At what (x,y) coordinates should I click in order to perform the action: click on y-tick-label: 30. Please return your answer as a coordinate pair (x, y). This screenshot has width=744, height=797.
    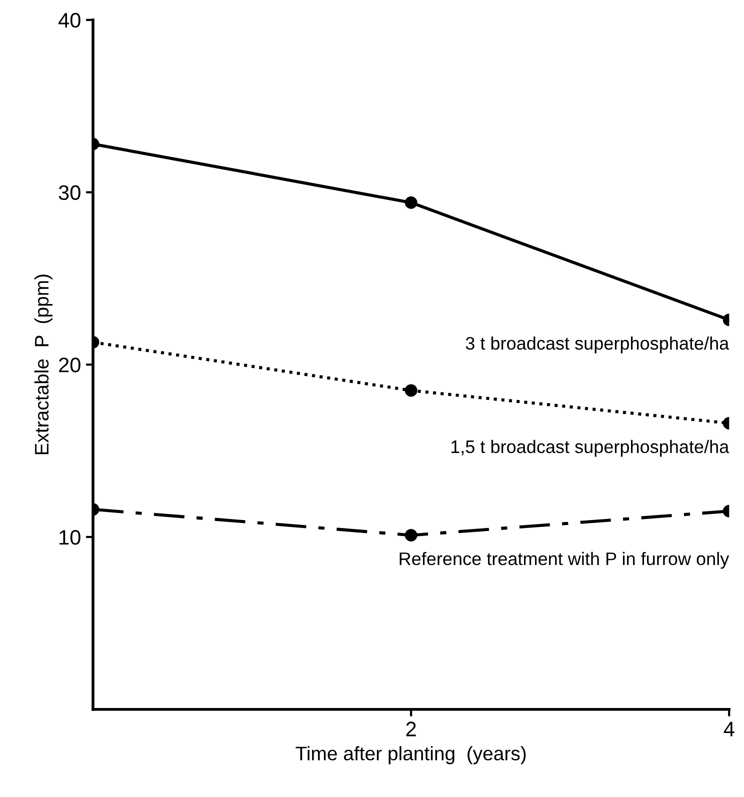
    Looking at the image, I should click on (69, 192).